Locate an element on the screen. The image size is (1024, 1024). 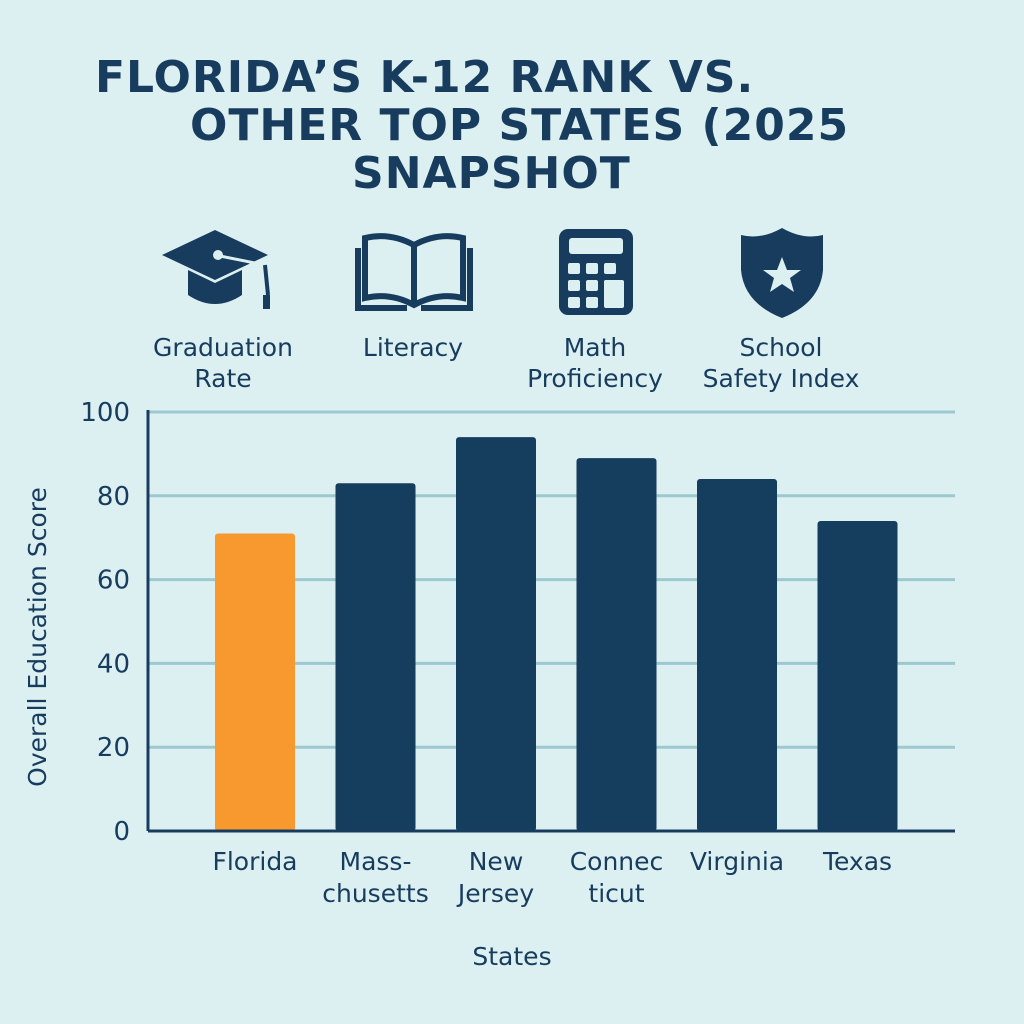
bar-massachusetts is located at coordinates (375, 657).